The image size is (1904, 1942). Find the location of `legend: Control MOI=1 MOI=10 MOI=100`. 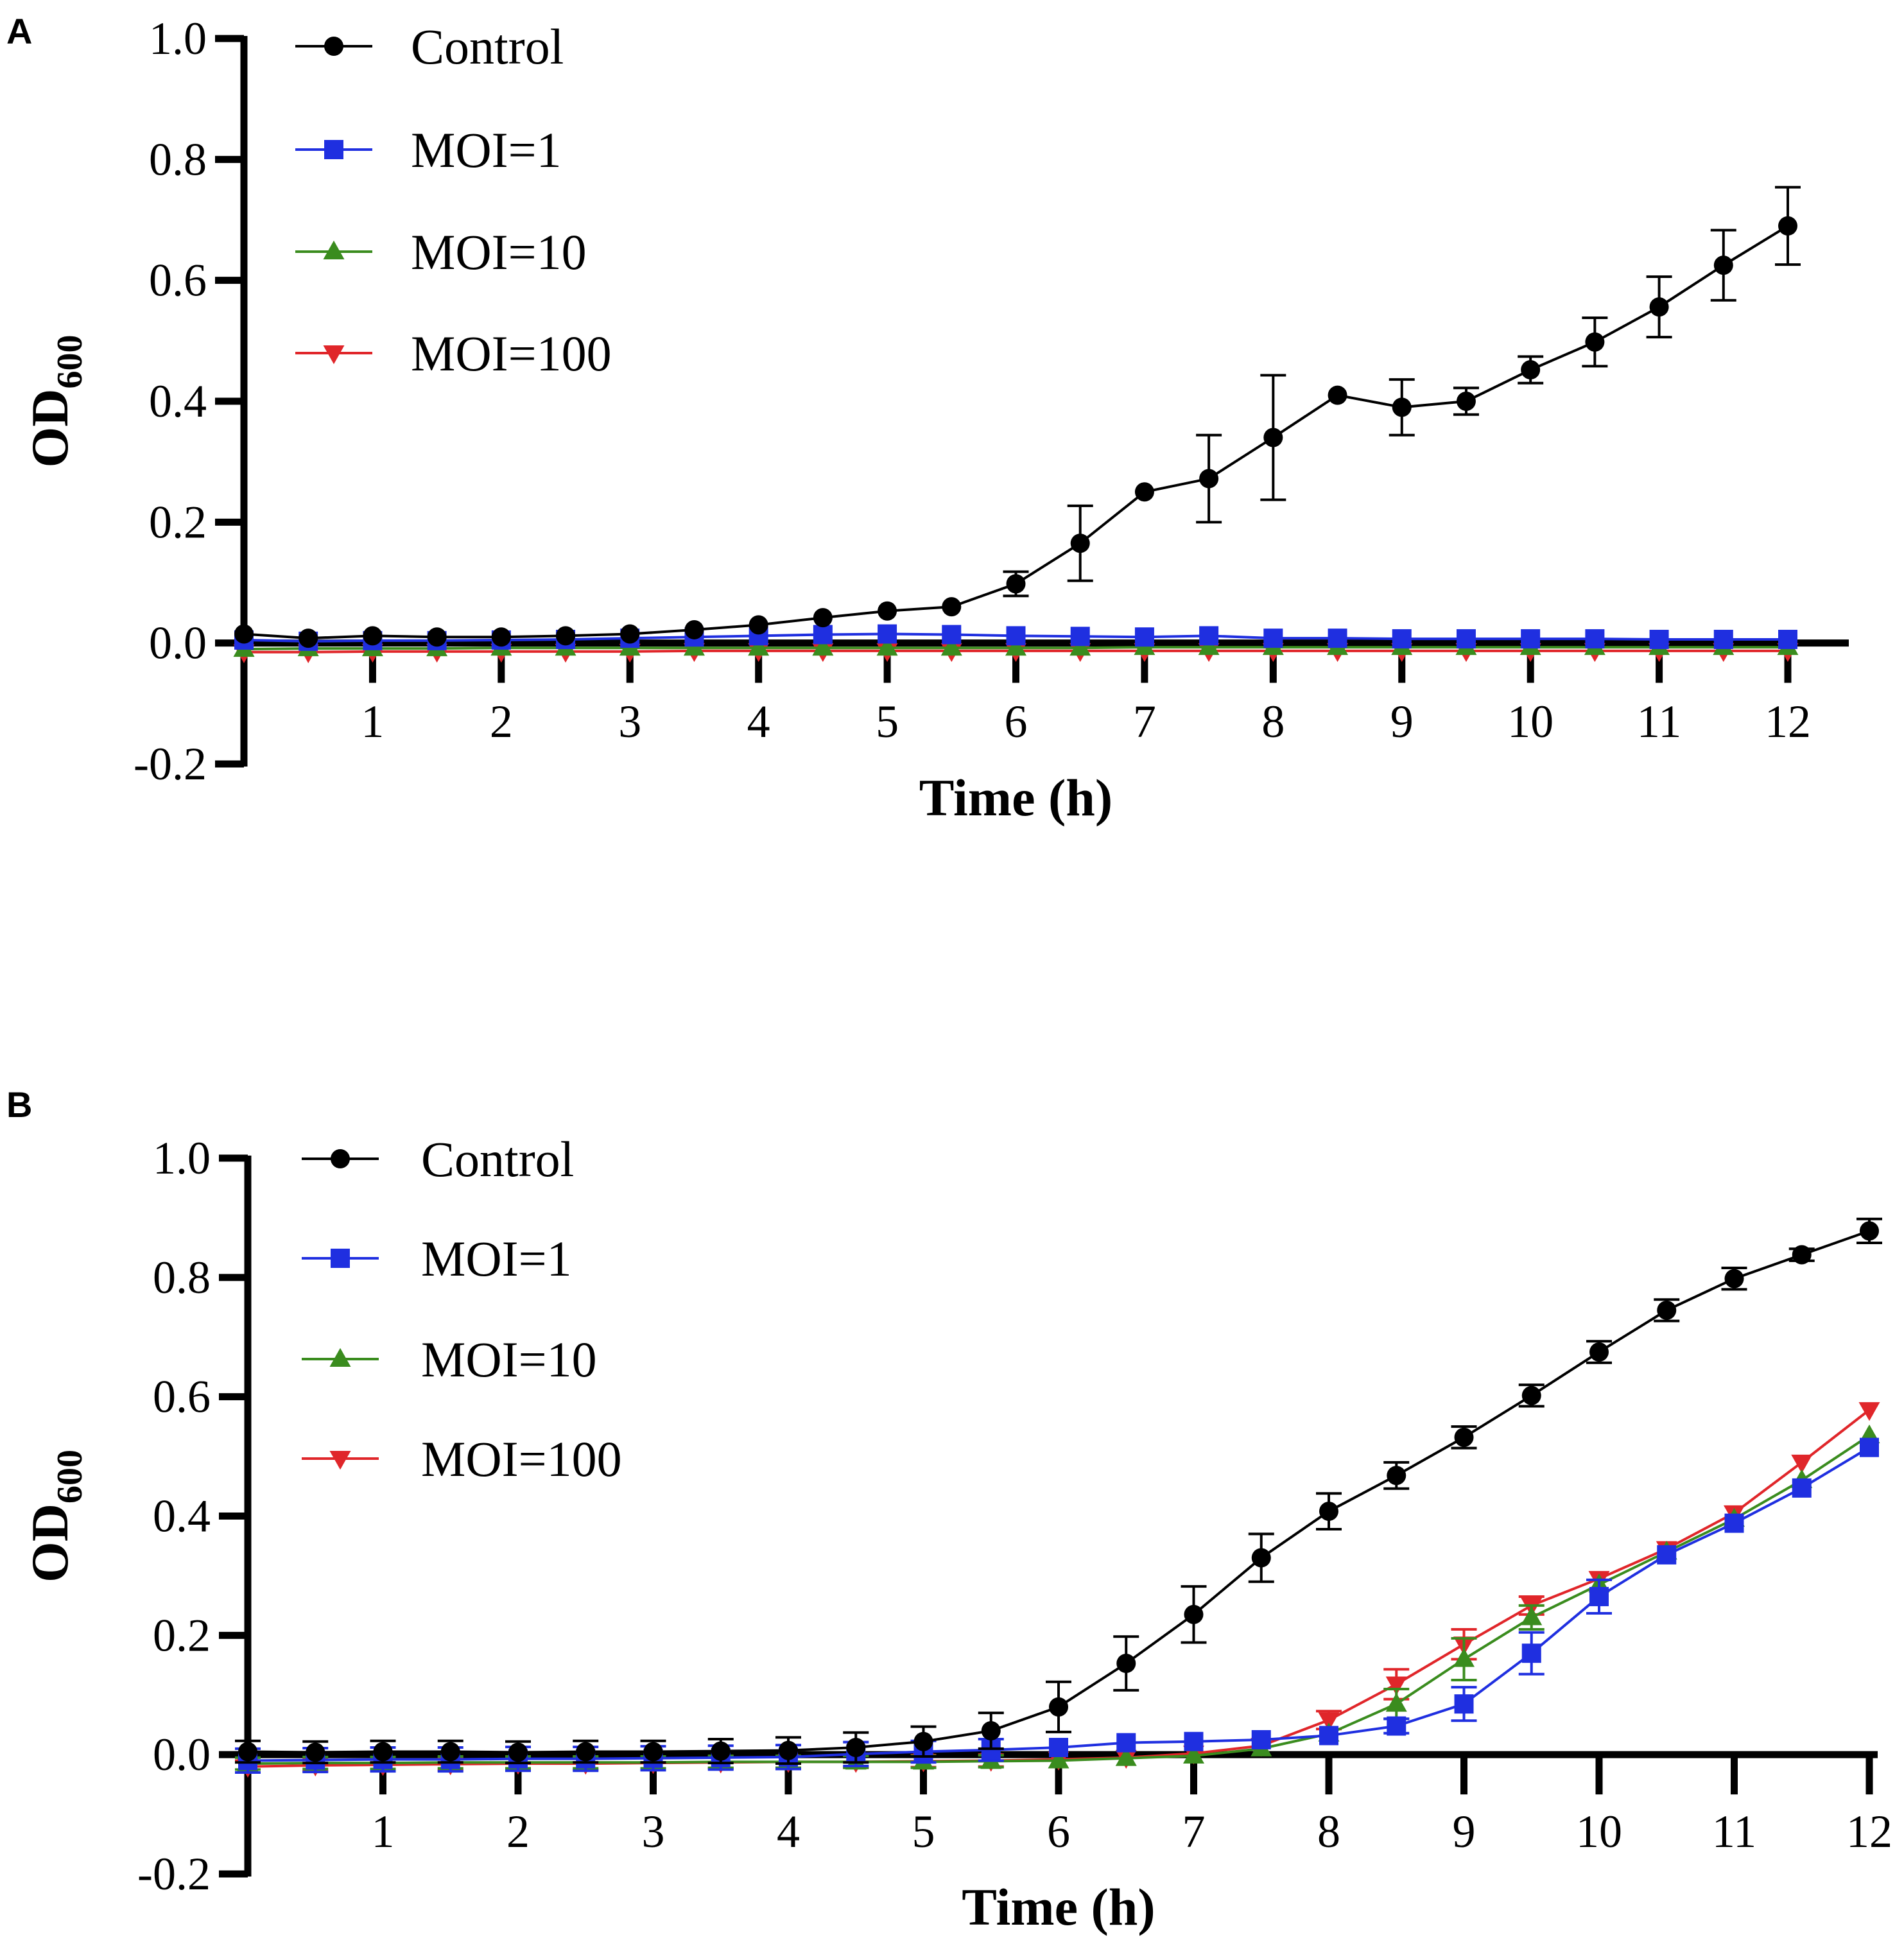

legend: Control MOI=1 MOI=10 MOI=100 is located at coordinates (453, 200).